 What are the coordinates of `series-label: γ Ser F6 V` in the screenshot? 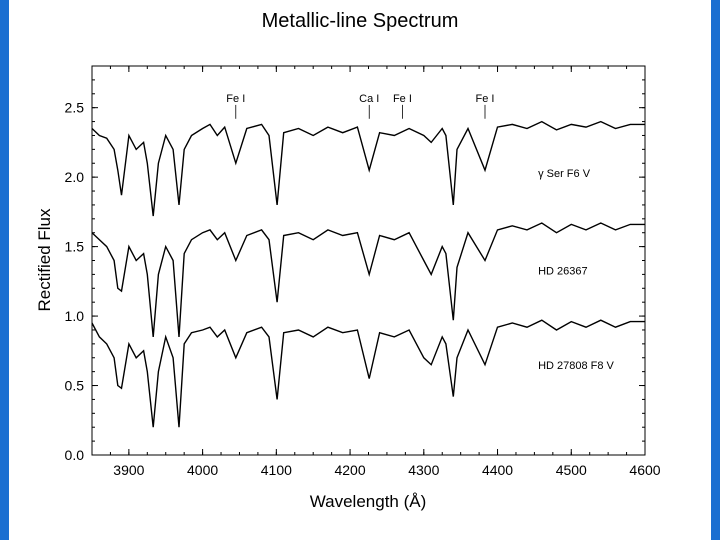 It's located at (564, 174).